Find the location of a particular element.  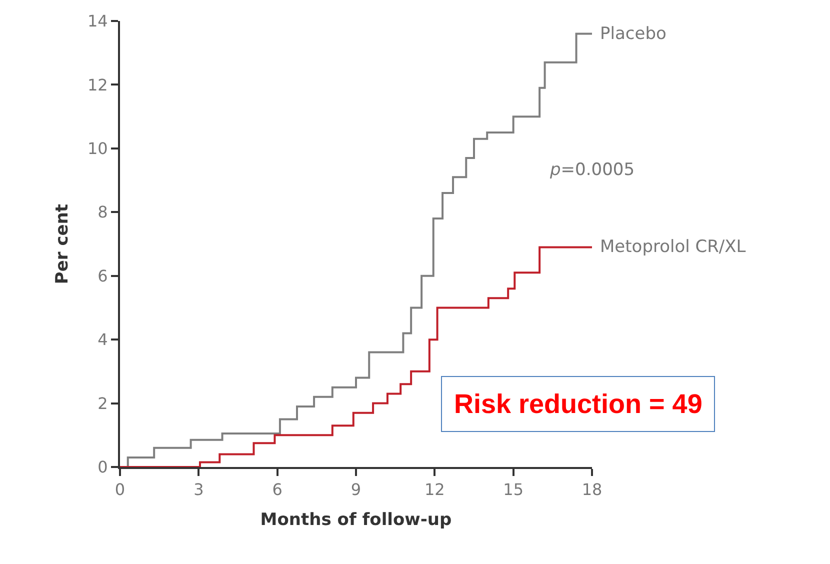

y-tick-label: 4 is located at coordinates (103, 340).